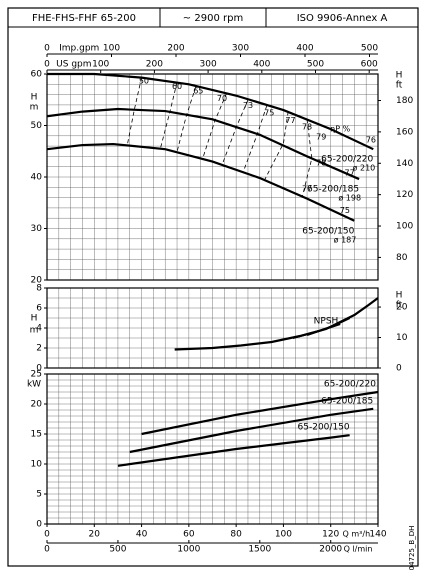 The height and width of the screenshot is (574, 426). I want to click on top-axis-label: Imp.gpm, so click(79, 49).